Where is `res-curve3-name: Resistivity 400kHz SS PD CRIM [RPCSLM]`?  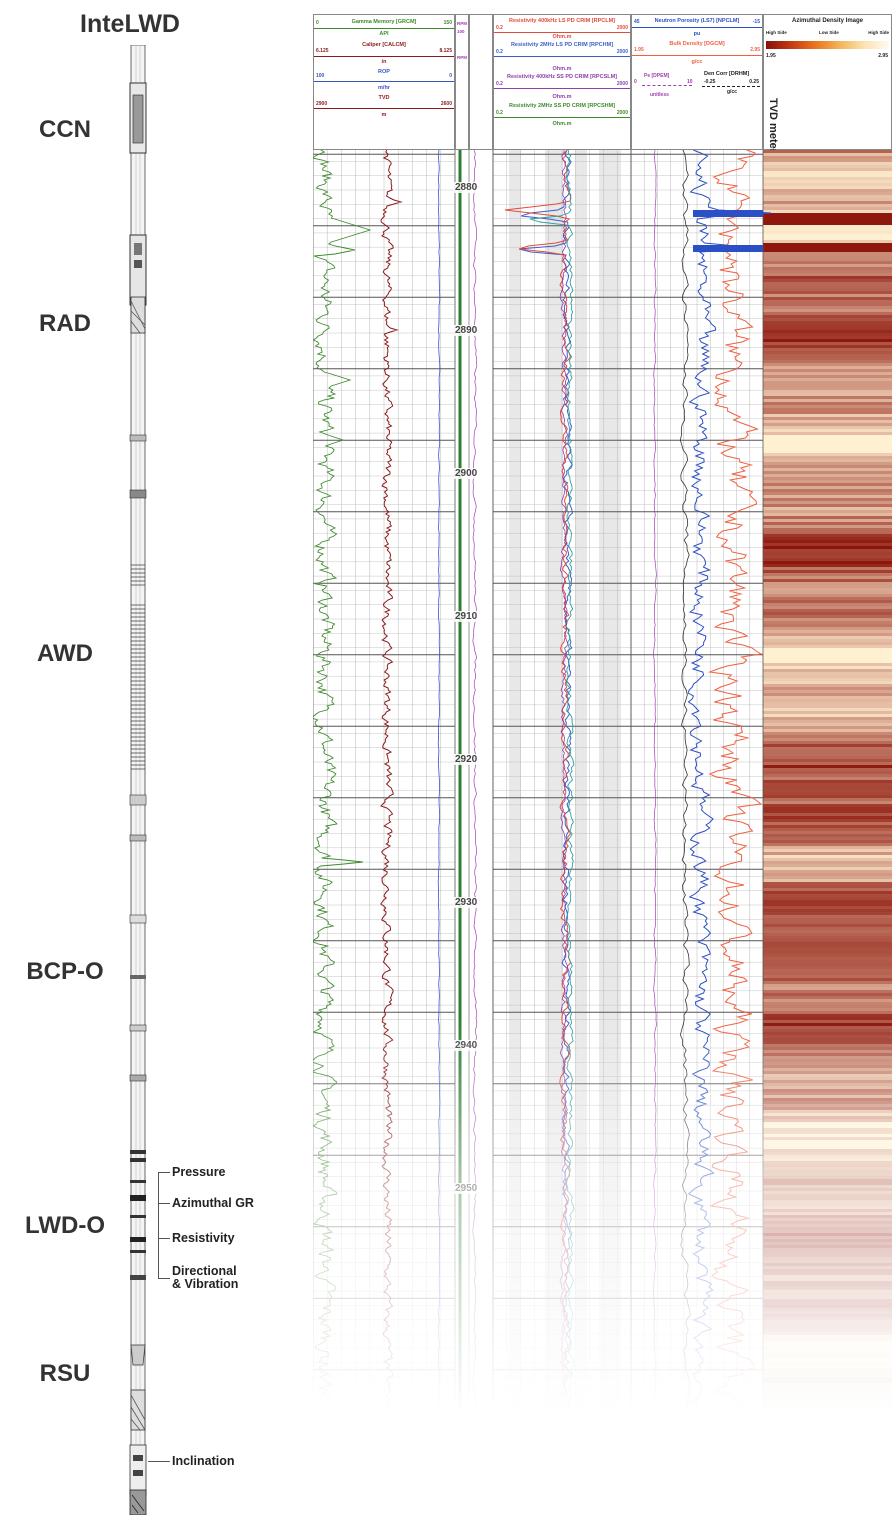 res-curve3-name: Resistivity 400kHz SS PD CRIM [RPCSLM] is located at coordinates (562, 77).